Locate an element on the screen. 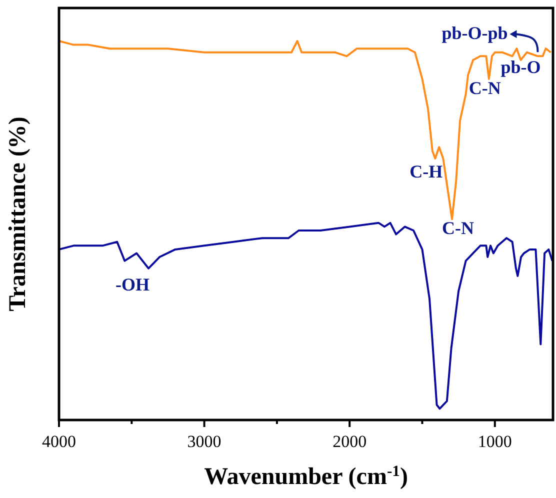  x-axis-title: Wavenumber (cm$^{-1}$) is located at coordinates (306, 476).